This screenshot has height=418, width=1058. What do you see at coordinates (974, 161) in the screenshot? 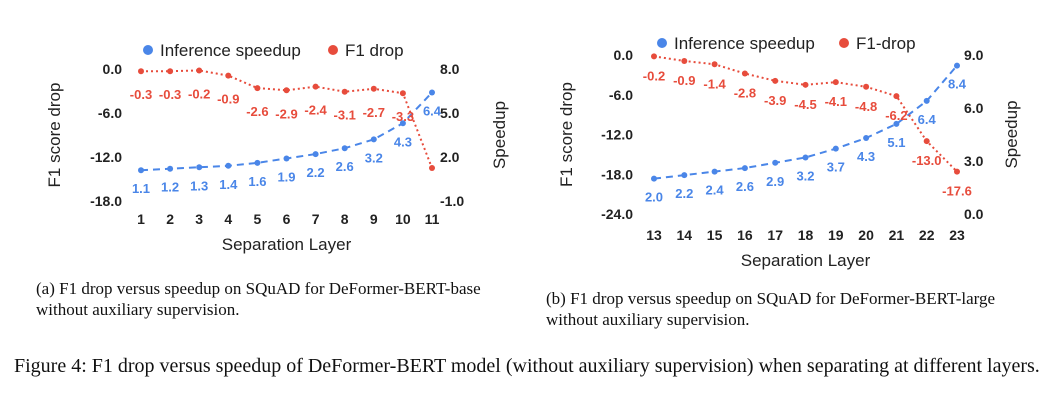
I see `y-right-tick-label: 3.0` at bounding box center [974, 161].